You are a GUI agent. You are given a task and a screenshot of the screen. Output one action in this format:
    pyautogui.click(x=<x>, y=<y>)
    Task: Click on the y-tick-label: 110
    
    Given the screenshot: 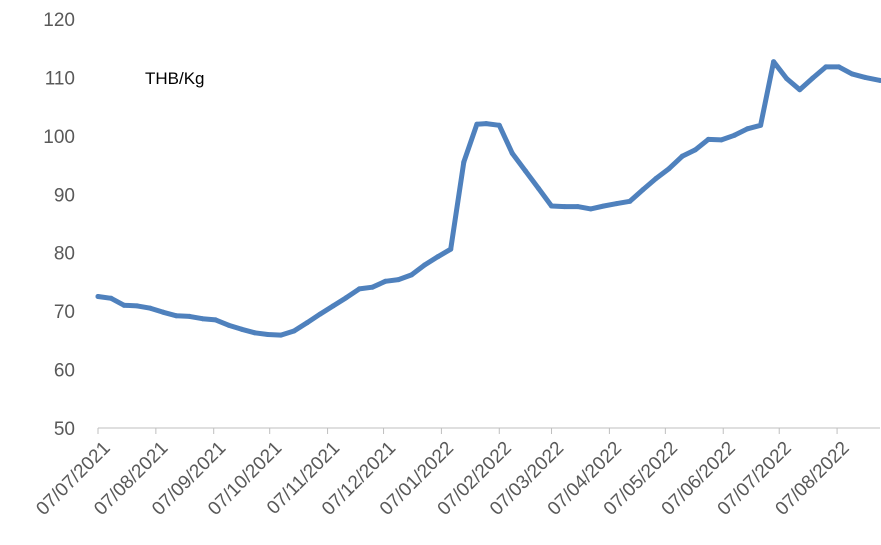 What is the action you would take?
    pyautogui.click(x=60, y=78)
    